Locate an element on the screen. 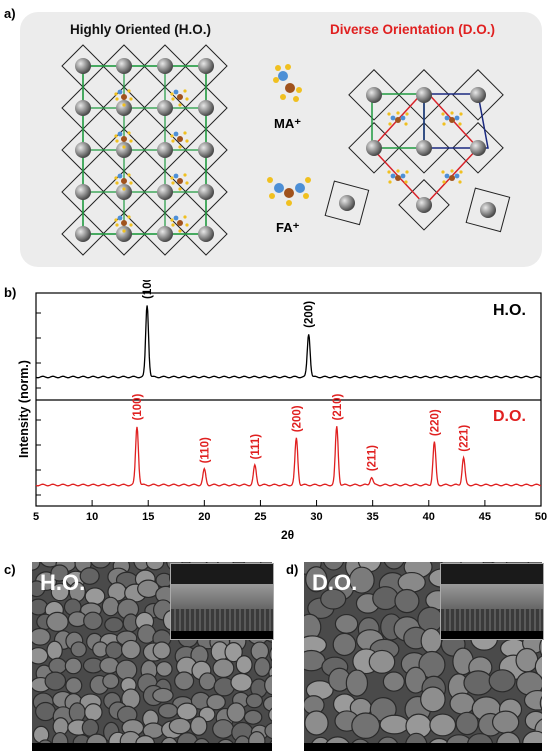  panel-a-label: a) is located at coordinates (10, 13).